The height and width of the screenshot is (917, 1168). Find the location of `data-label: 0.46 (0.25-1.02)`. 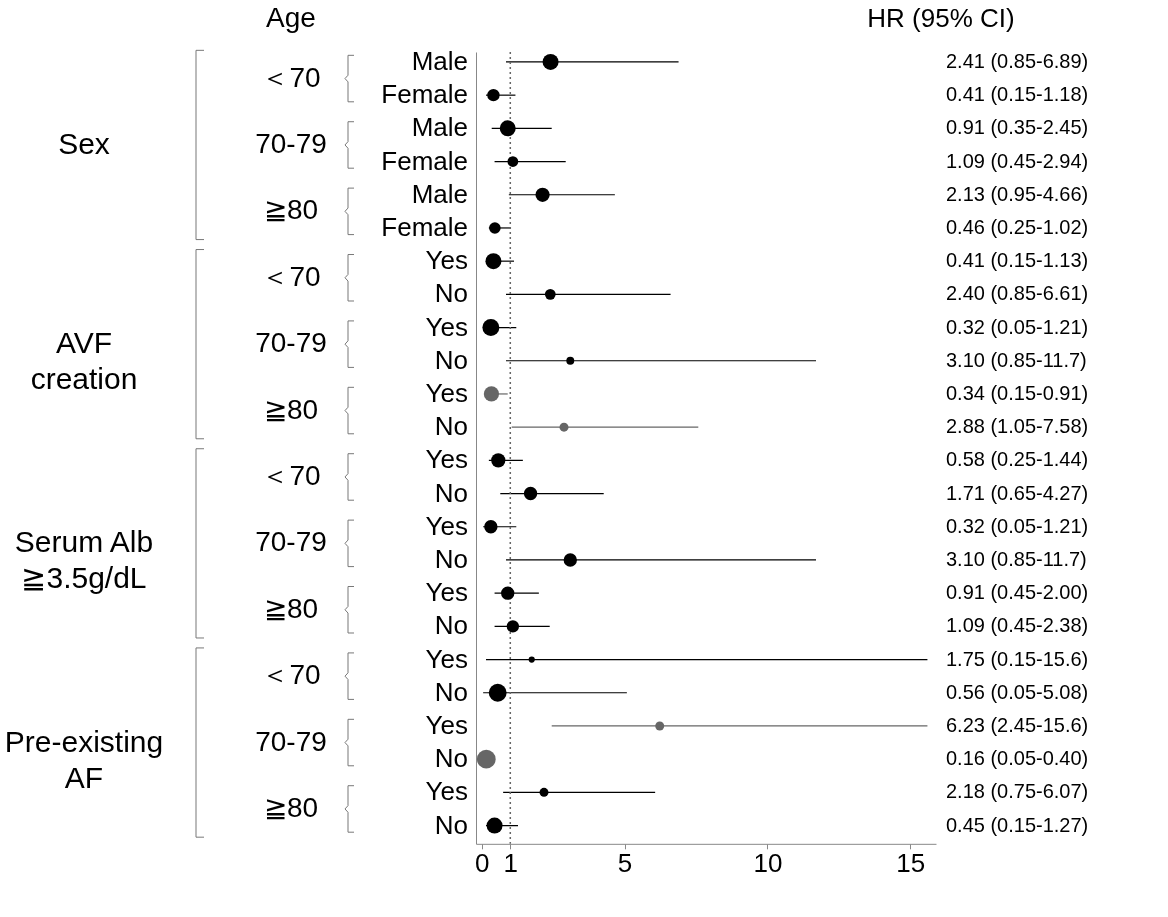

data-label: 0.46 (0.25-1.02) is located at coordinates (1017, 226).